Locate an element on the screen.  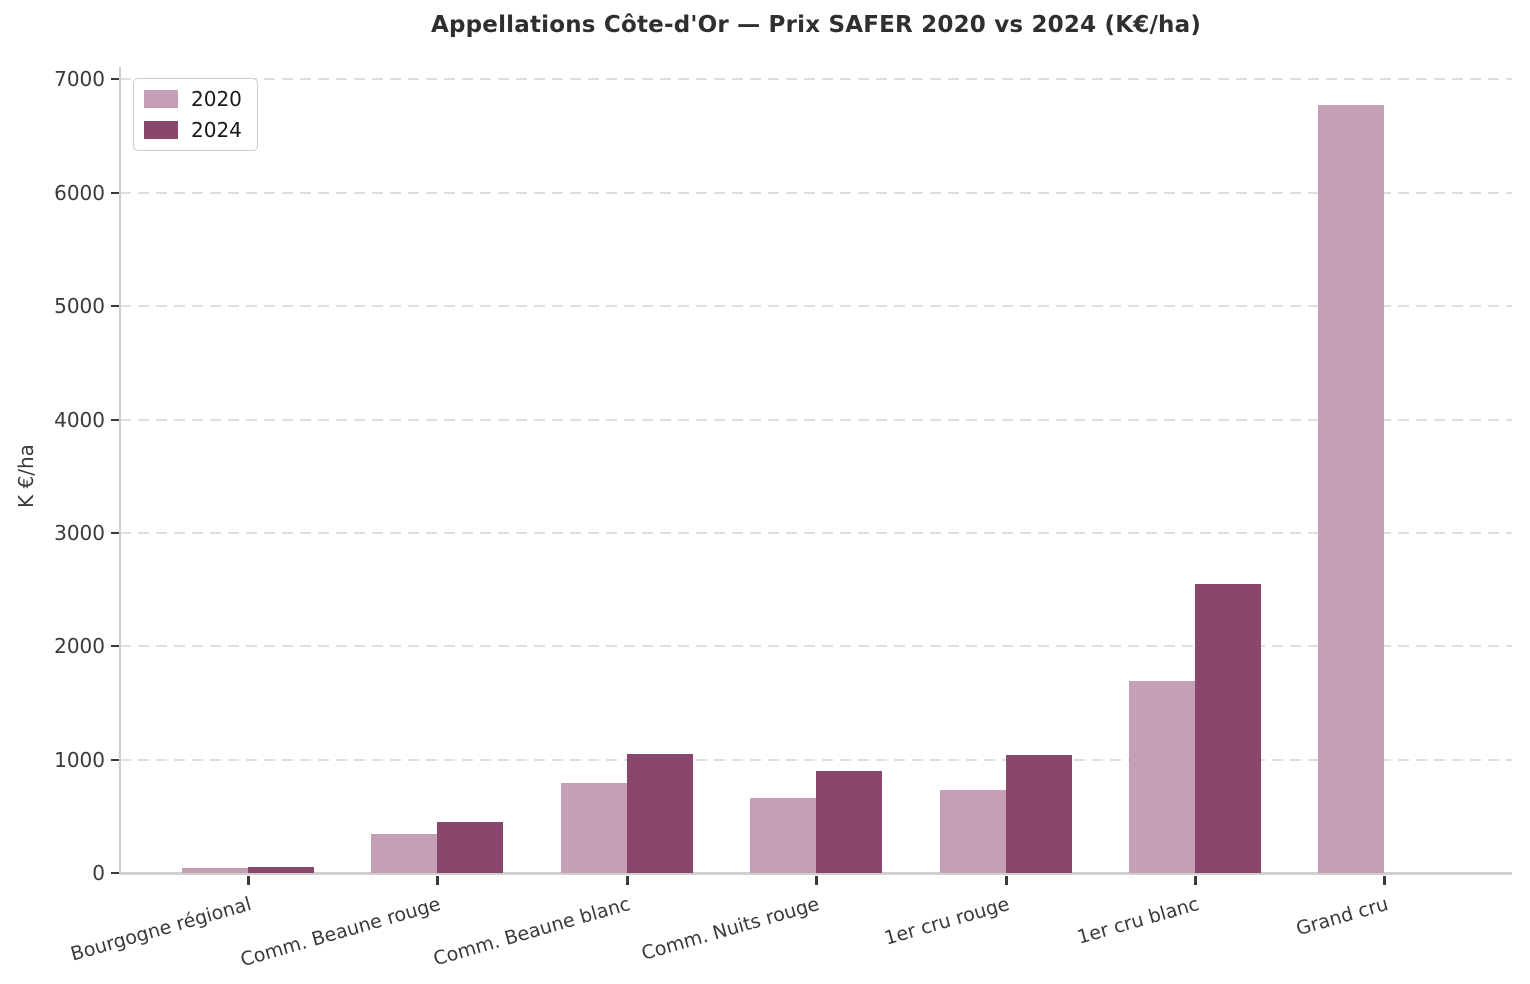
y-tick-label-5000: 5000 is located at coordinates (79, 306).